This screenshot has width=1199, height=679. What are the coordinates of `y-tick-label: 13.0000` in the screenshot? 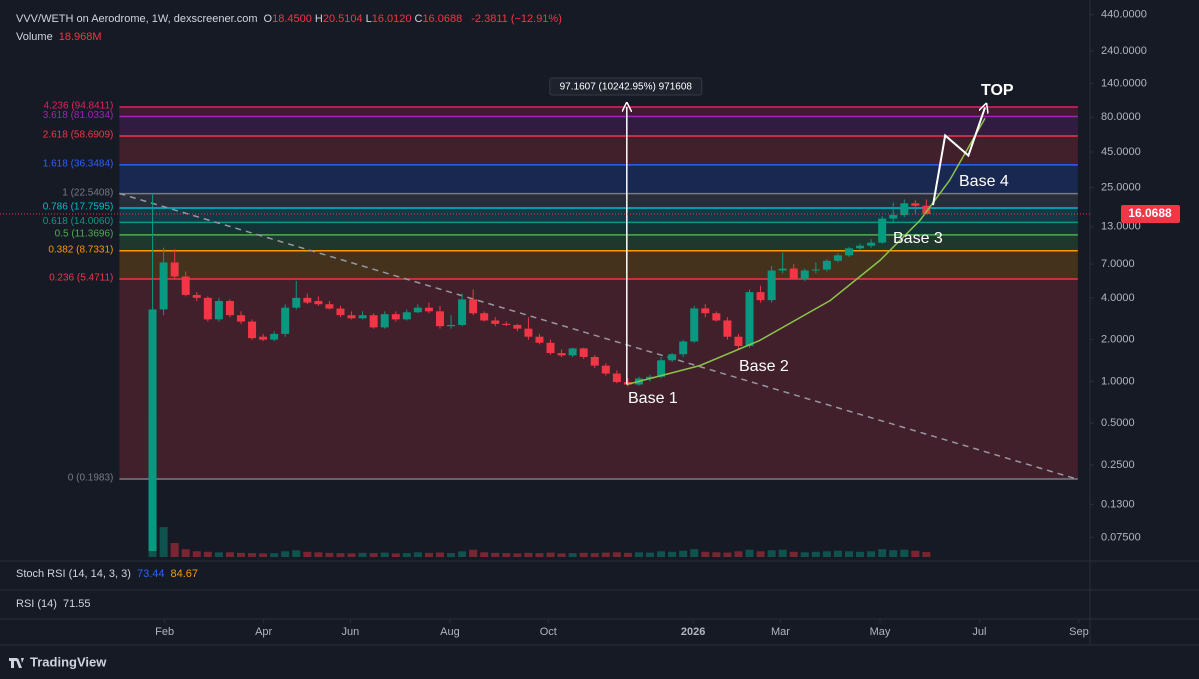 It's located at (1121, 227).